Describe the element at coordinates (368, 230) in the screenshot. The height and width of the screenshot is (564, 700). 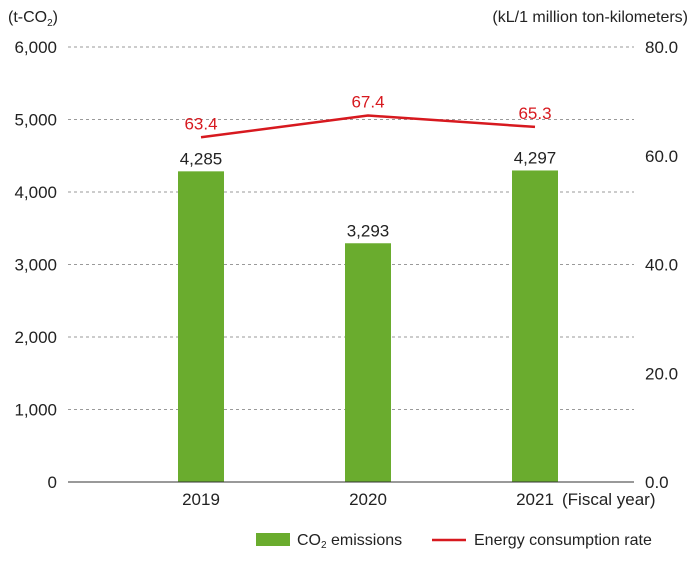
I see `bar-data-label: 3,293` at that location.